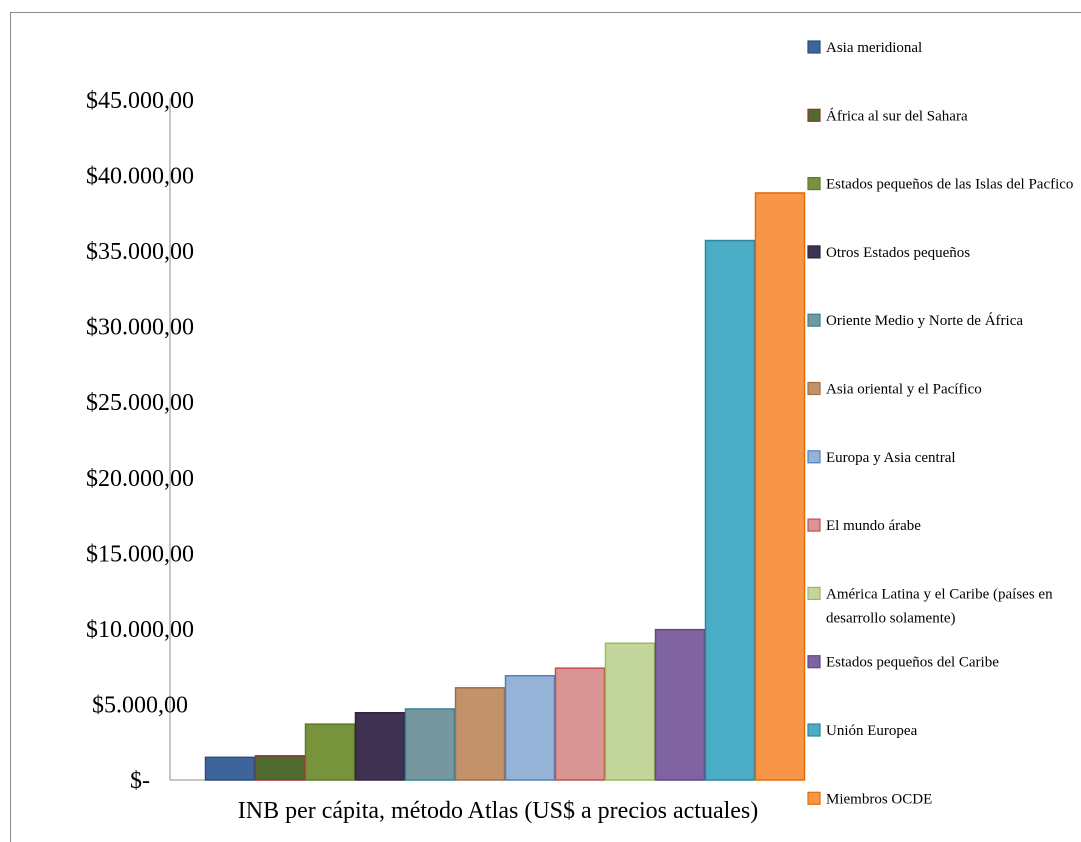 This screenshot has width=1081, height=842. Describe the element at coordinates (897, 115) in the screenshot. I see `legend-label: África al sur del Sahara` at that location.